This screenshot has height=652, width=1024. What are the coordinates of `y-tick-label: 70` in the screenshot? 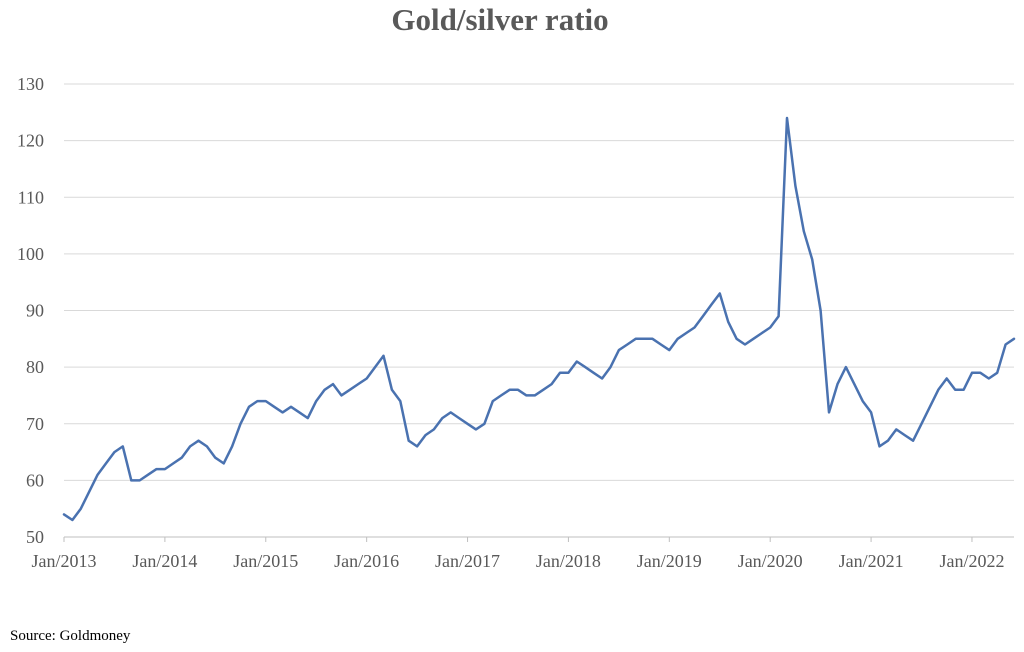 It's located at (35, 424).